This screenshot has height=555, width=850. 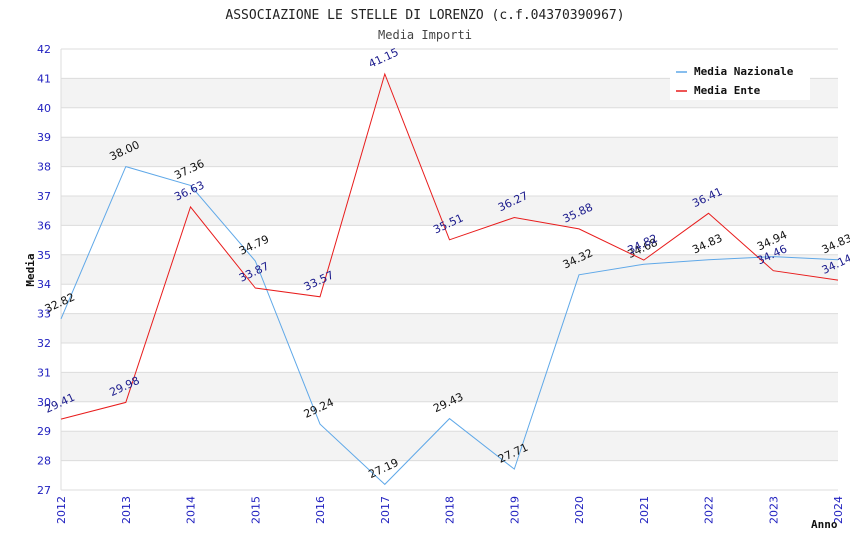 What do you see at coordinates (126, 510) in the screenshot?
I see `x-tick-label: 2013` at bounding box center [126, 510].